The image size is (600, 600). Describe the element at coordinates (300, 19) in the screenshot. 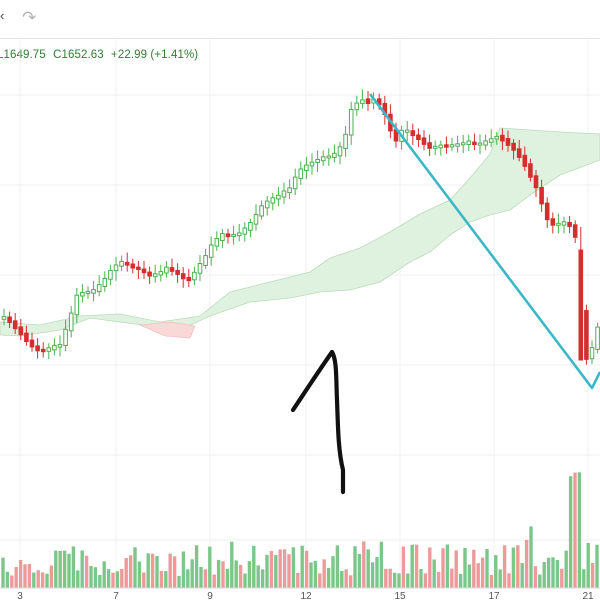

I see `chart-toolbar: ‹ ↷` at that location.